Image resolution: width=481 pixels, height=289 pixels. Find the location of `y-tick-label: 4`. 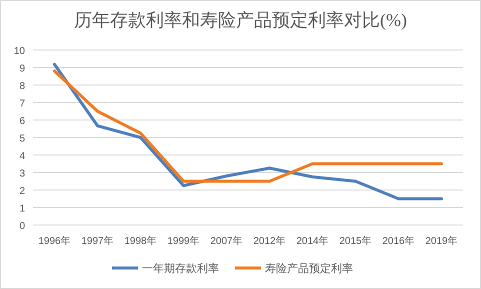

y-tick-label: 4 is located at coordinates (22, 156).